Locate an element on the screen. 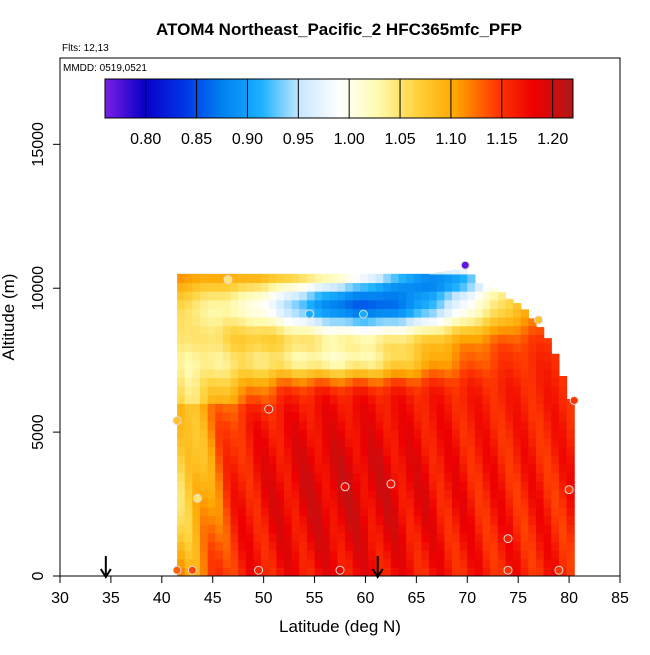 The width and height of the screenshot is (650, 655). colorbar-gradient is located at coordinates (339, 98).